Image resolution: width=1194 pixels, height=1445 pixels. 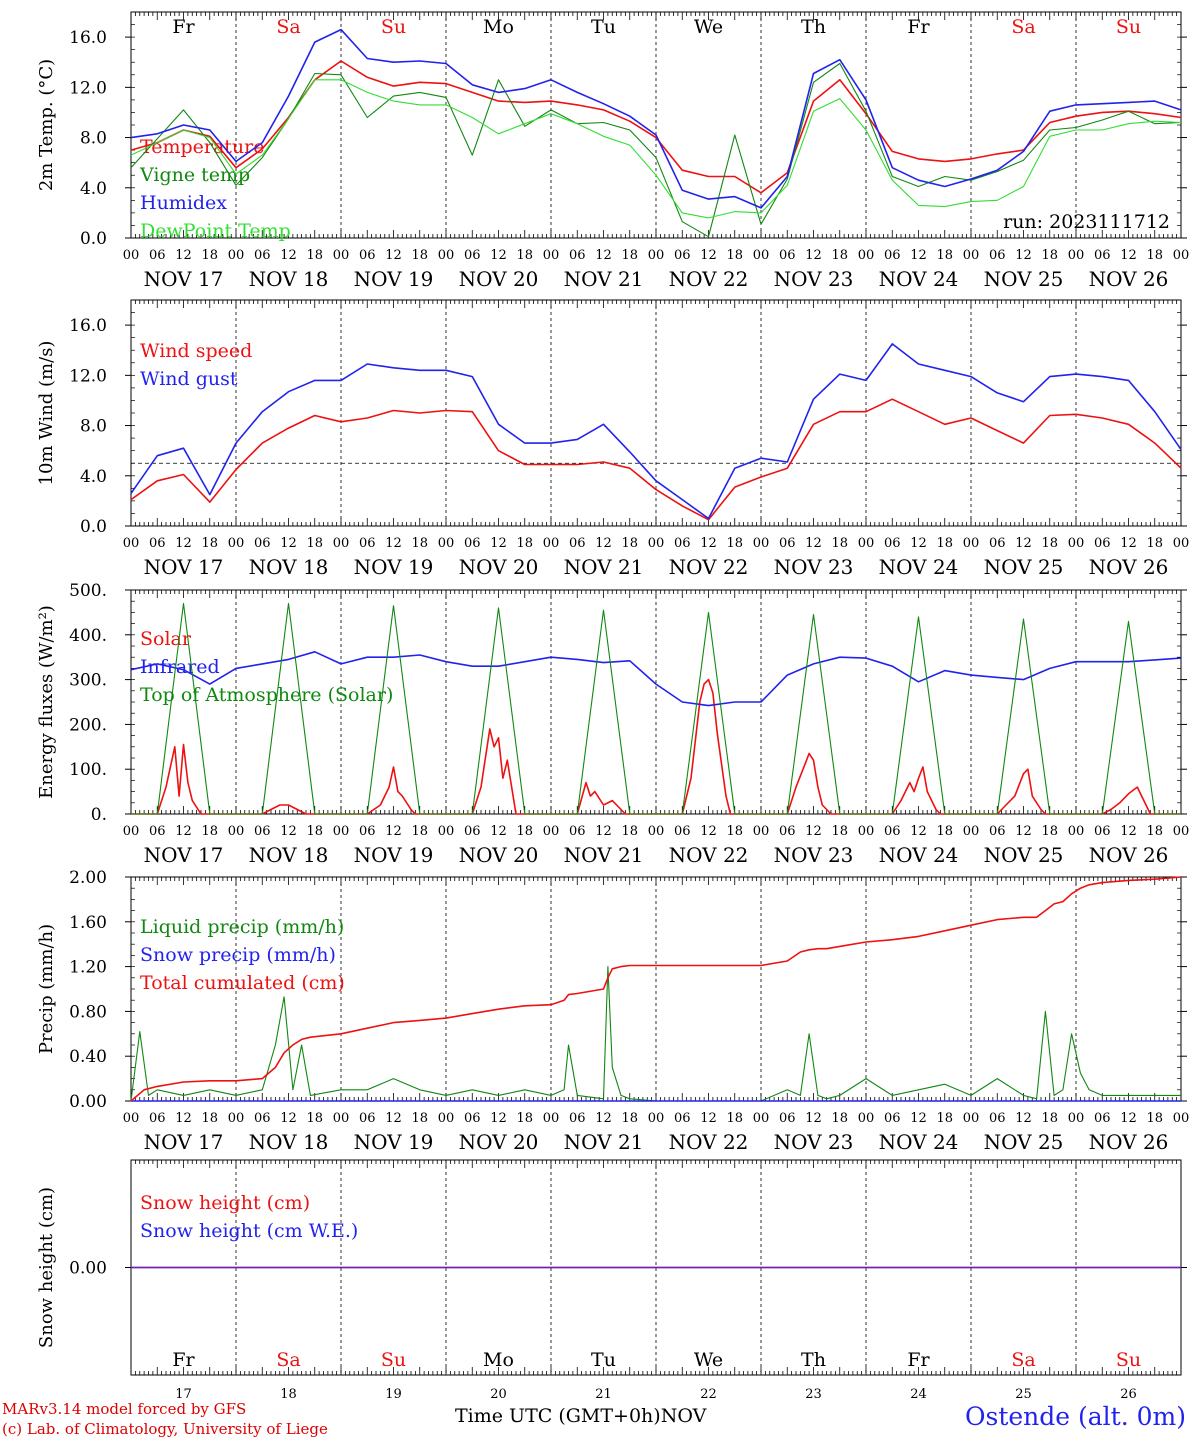 I want to click on weekday-label: Mo, so click(x=498, y=27).